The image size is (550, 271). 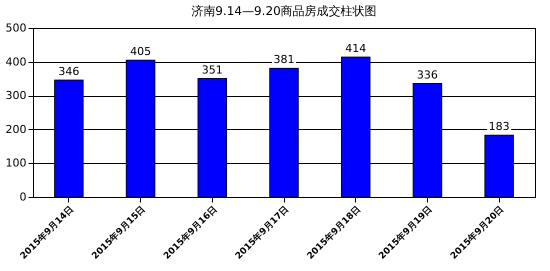 What do you see at coordinates (16, 28) in the screenshot?
I see `y-tick-label: 500` at bounding box center [16, 28].